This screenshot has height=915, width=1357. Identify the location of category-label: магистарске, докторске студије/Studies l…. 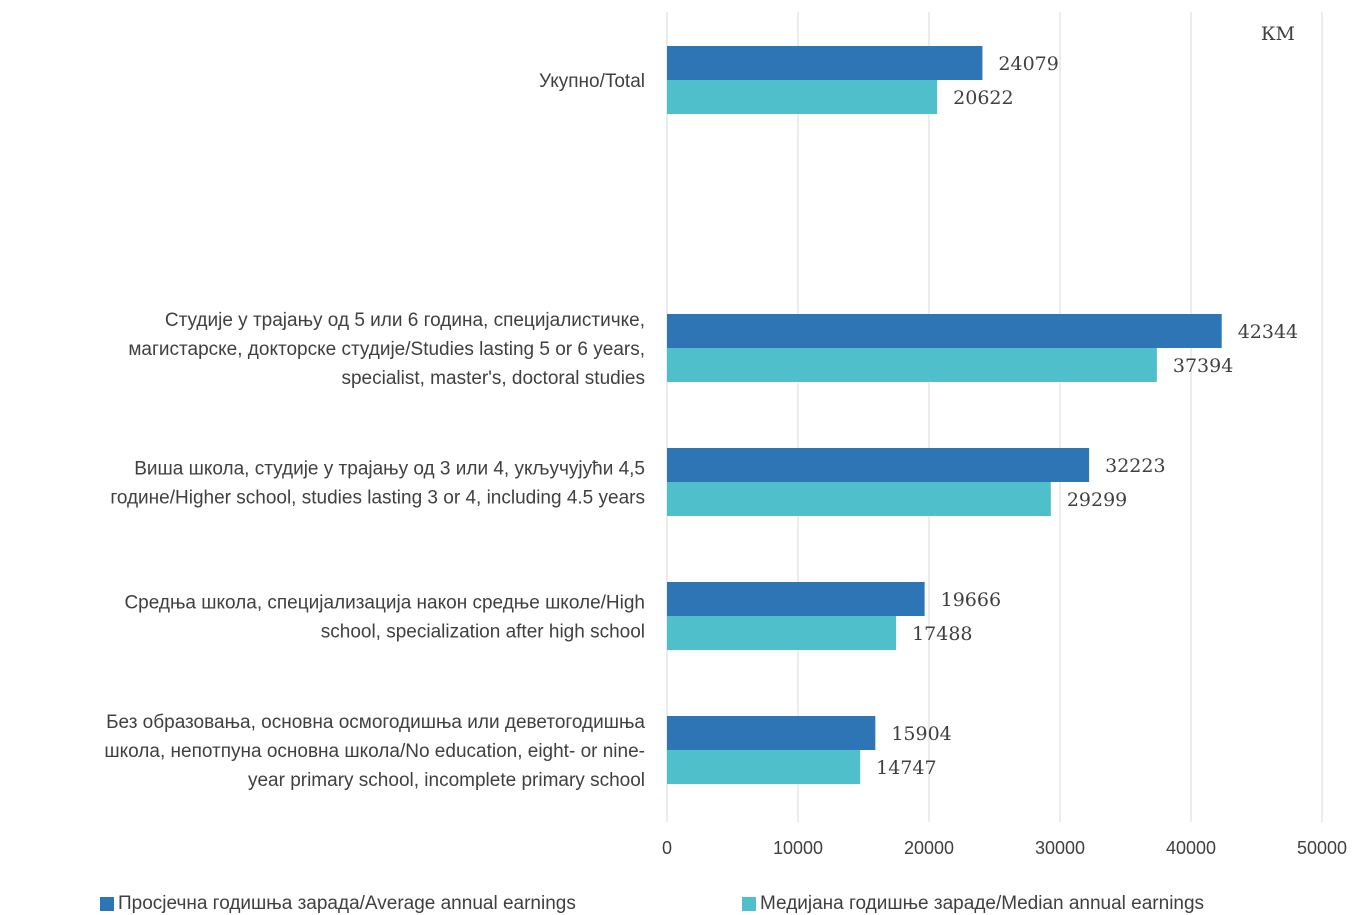
(386, 349).